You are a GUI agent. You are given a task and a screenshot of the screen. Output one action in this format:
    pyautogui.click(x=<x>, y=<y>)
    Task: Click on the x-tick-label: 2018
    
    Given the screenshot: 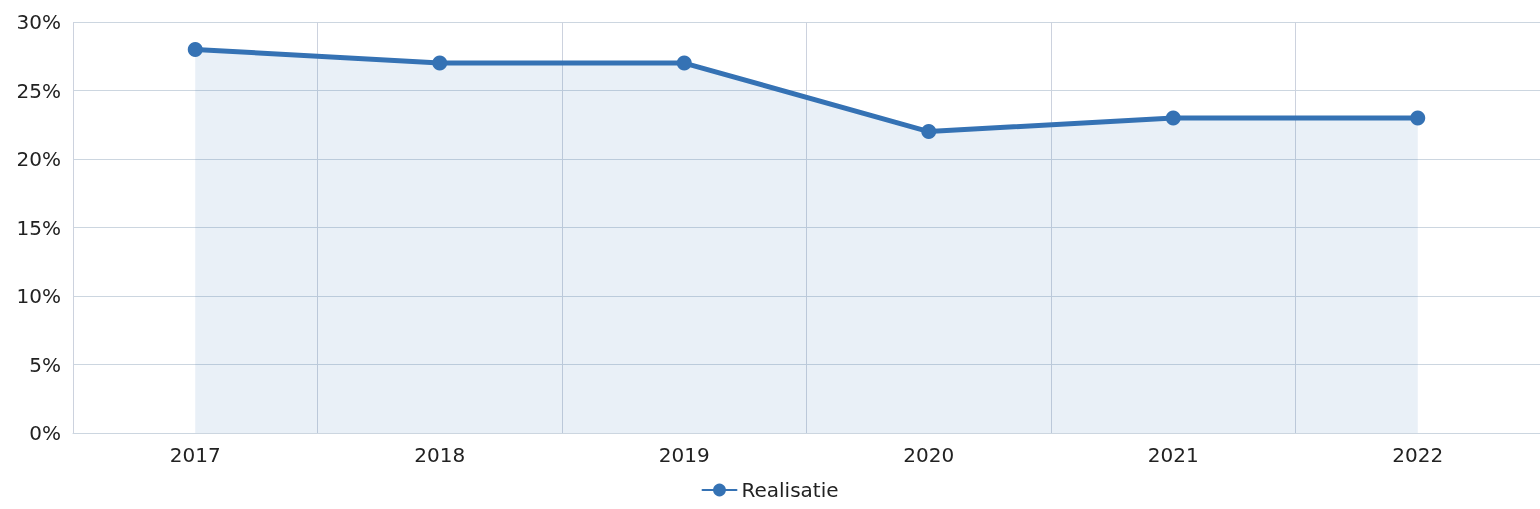 What is the action you would take?
    pyautogui.click(x=440, y=455)
    